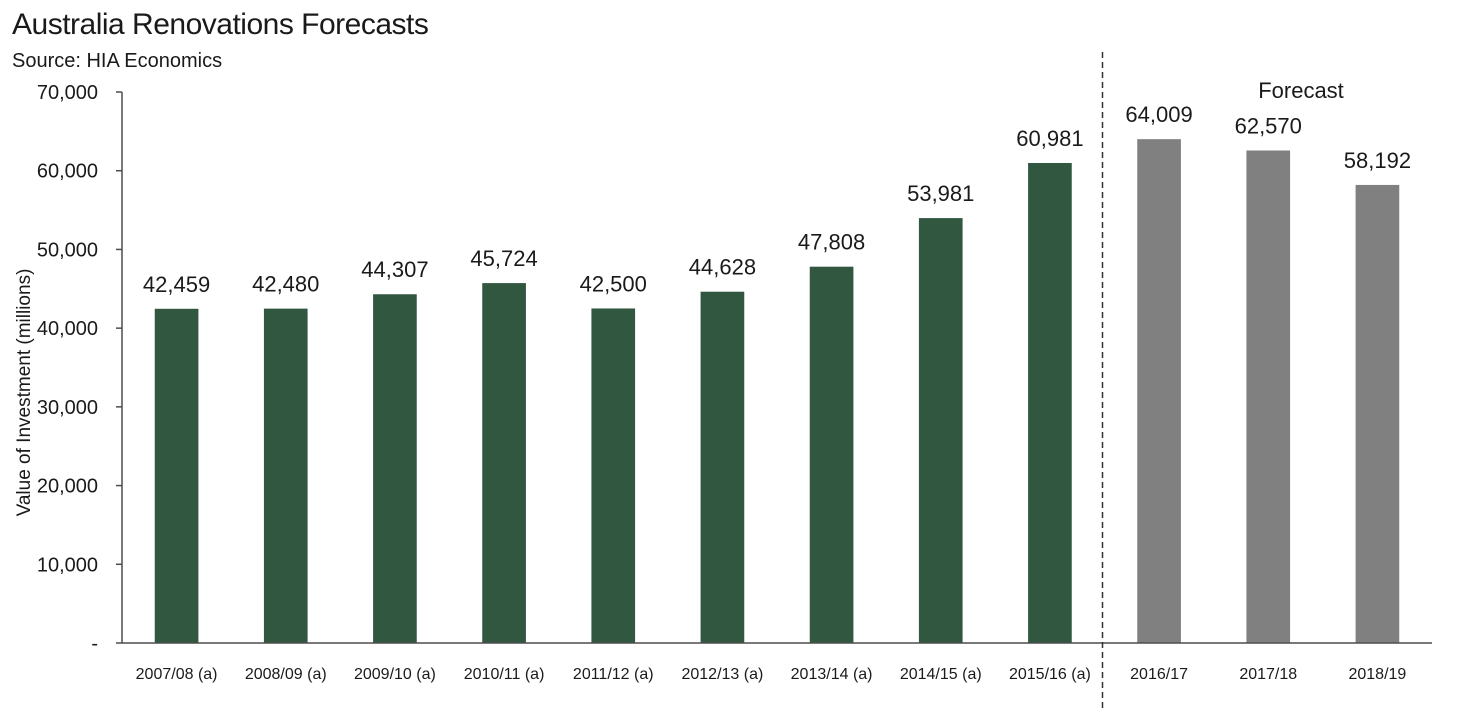 The height and width of the screenshot is (721, 1470). What do you see at coordinates (613, 674) in the screenshot?
I see `x-tick-label: 2011/12 (a)` at bounding box center [613, 674].